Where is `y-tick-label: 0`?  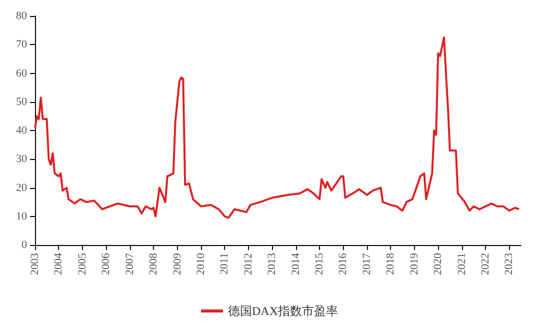
y-tick-label: 0 is located at coordinates (25, 245).